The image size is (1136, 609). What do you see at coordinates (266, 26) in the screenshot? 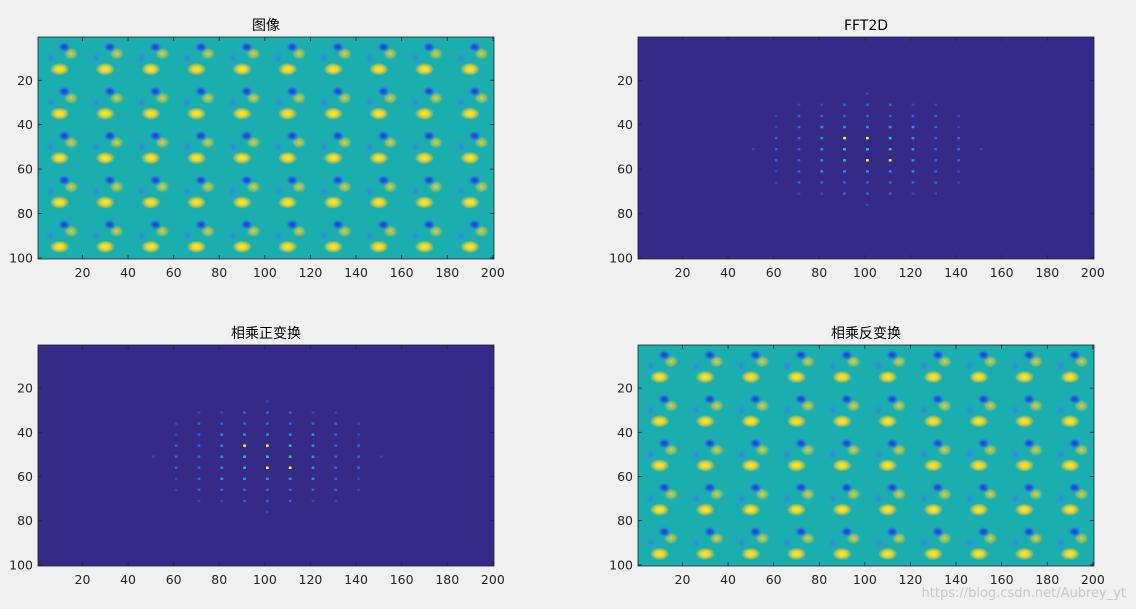
I see `chart-title: 图像` at bounding box center [266, 26].